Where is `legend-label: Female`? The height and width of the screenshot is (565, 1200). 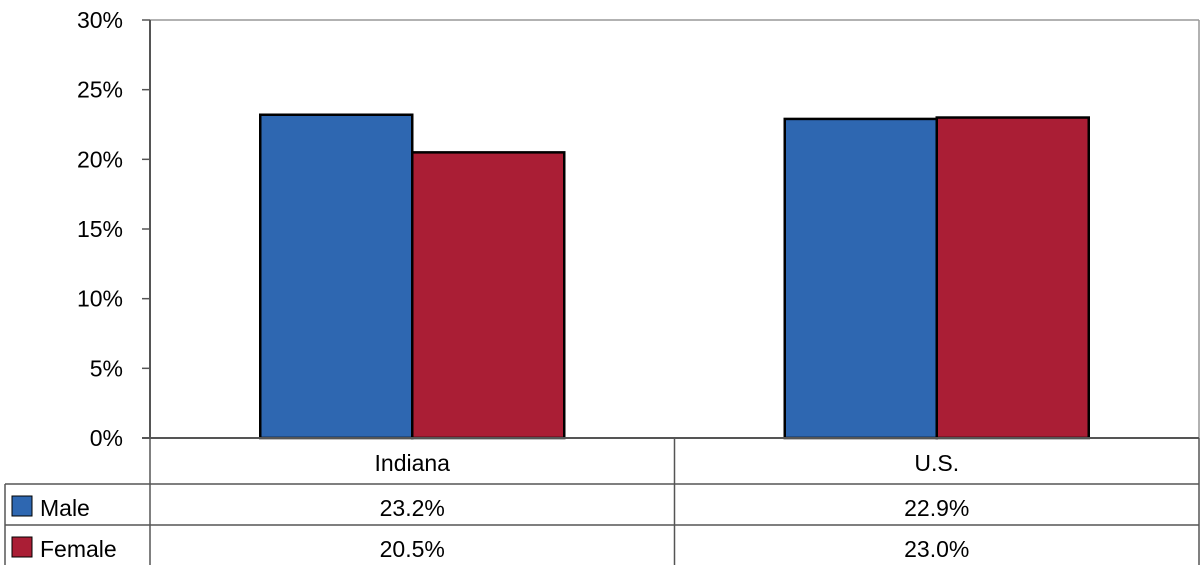 legend-label: Female is located at coordinates (78, 549).